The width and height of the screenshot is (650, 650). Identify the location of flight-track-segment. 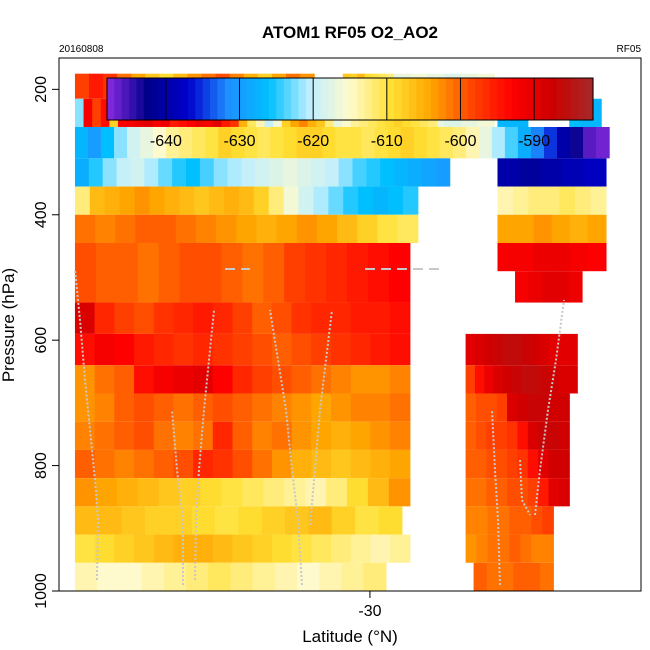
(177, 497).